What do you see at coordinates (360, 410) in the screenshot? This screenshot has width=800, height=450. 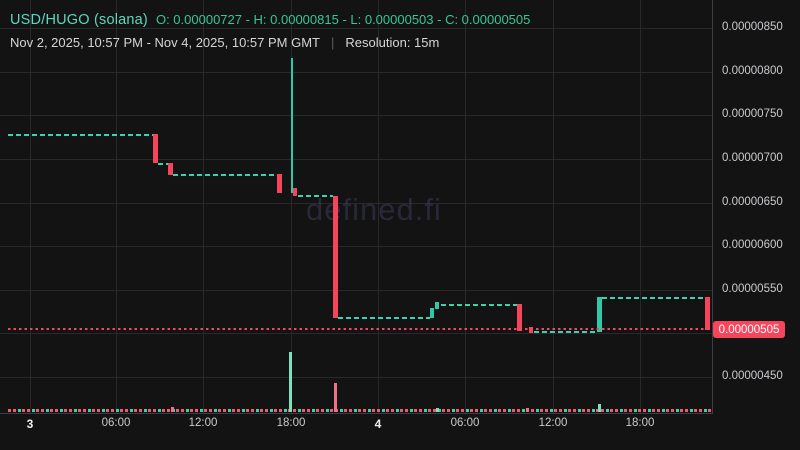 I see `volume-baseline` at bounding box center [360, 410].